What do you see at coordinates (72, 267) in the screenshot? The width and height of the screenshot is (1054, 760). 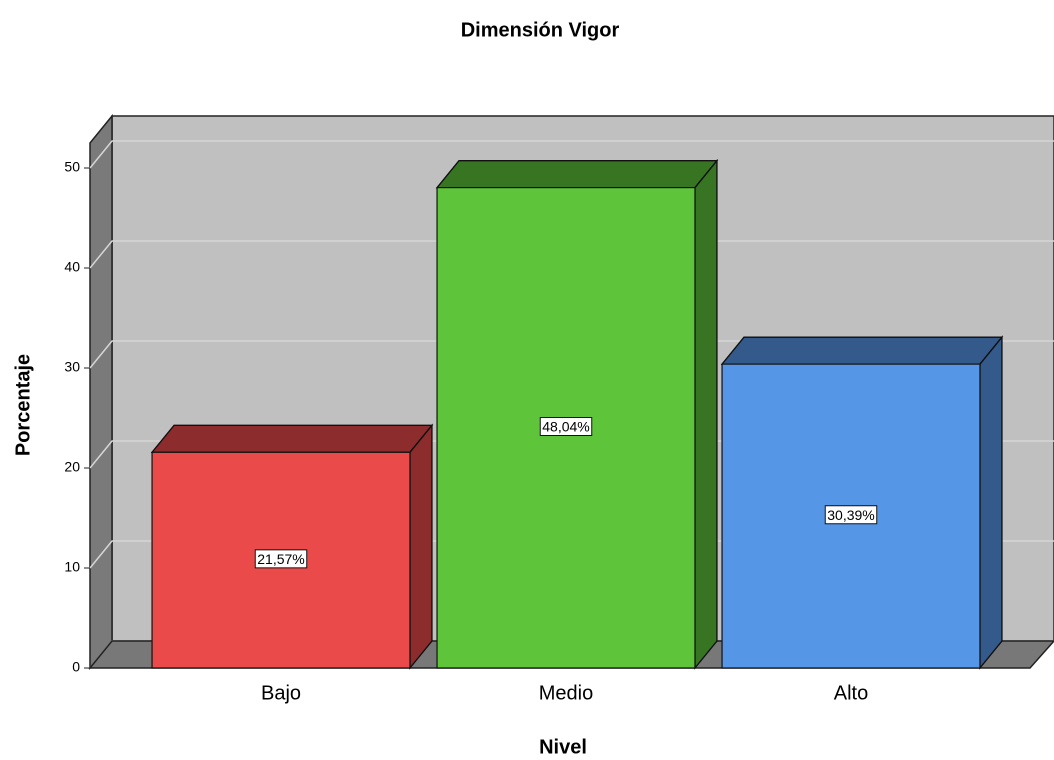 I see `y-tick-label: 40` at bounding box center [72, 267].